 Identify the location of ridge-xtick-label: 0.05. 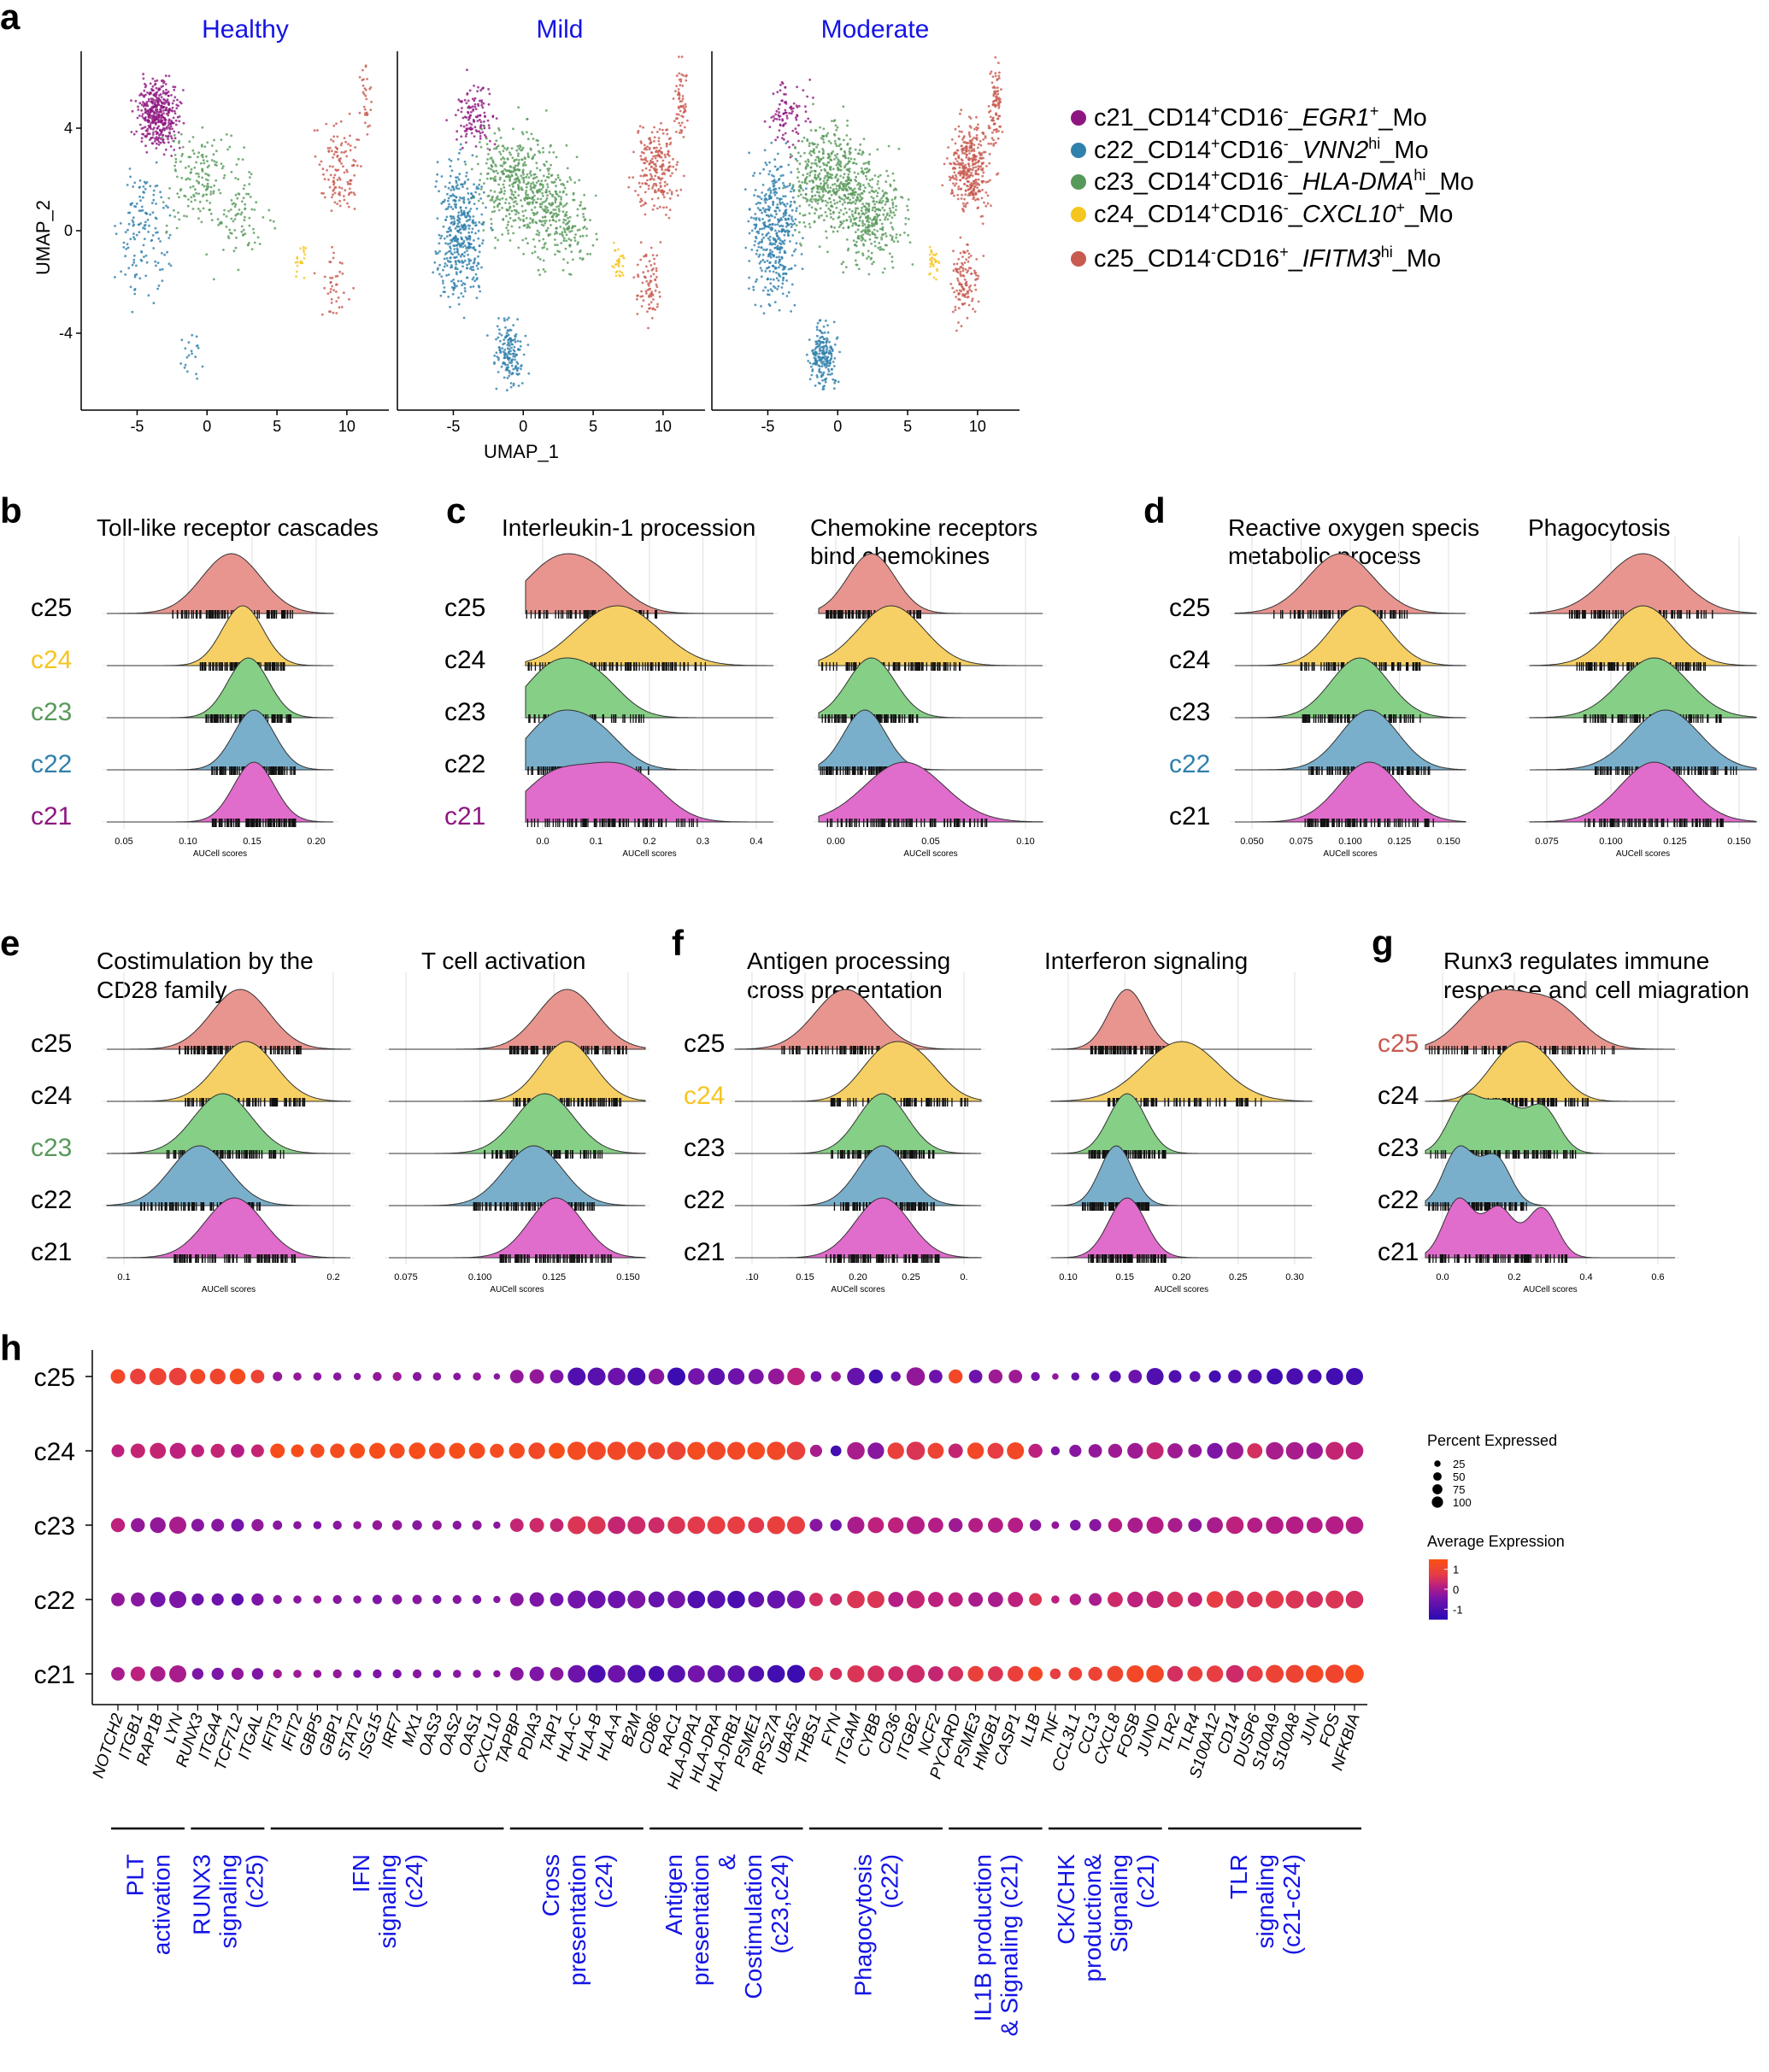
(123, 841).